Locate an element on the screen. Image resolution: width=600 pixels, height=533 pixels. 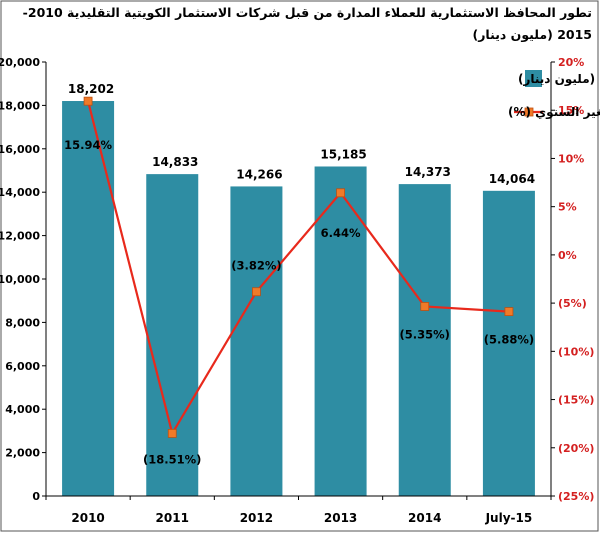
x-tick-label-2014: 2014 is located at coordinates (424, 518).